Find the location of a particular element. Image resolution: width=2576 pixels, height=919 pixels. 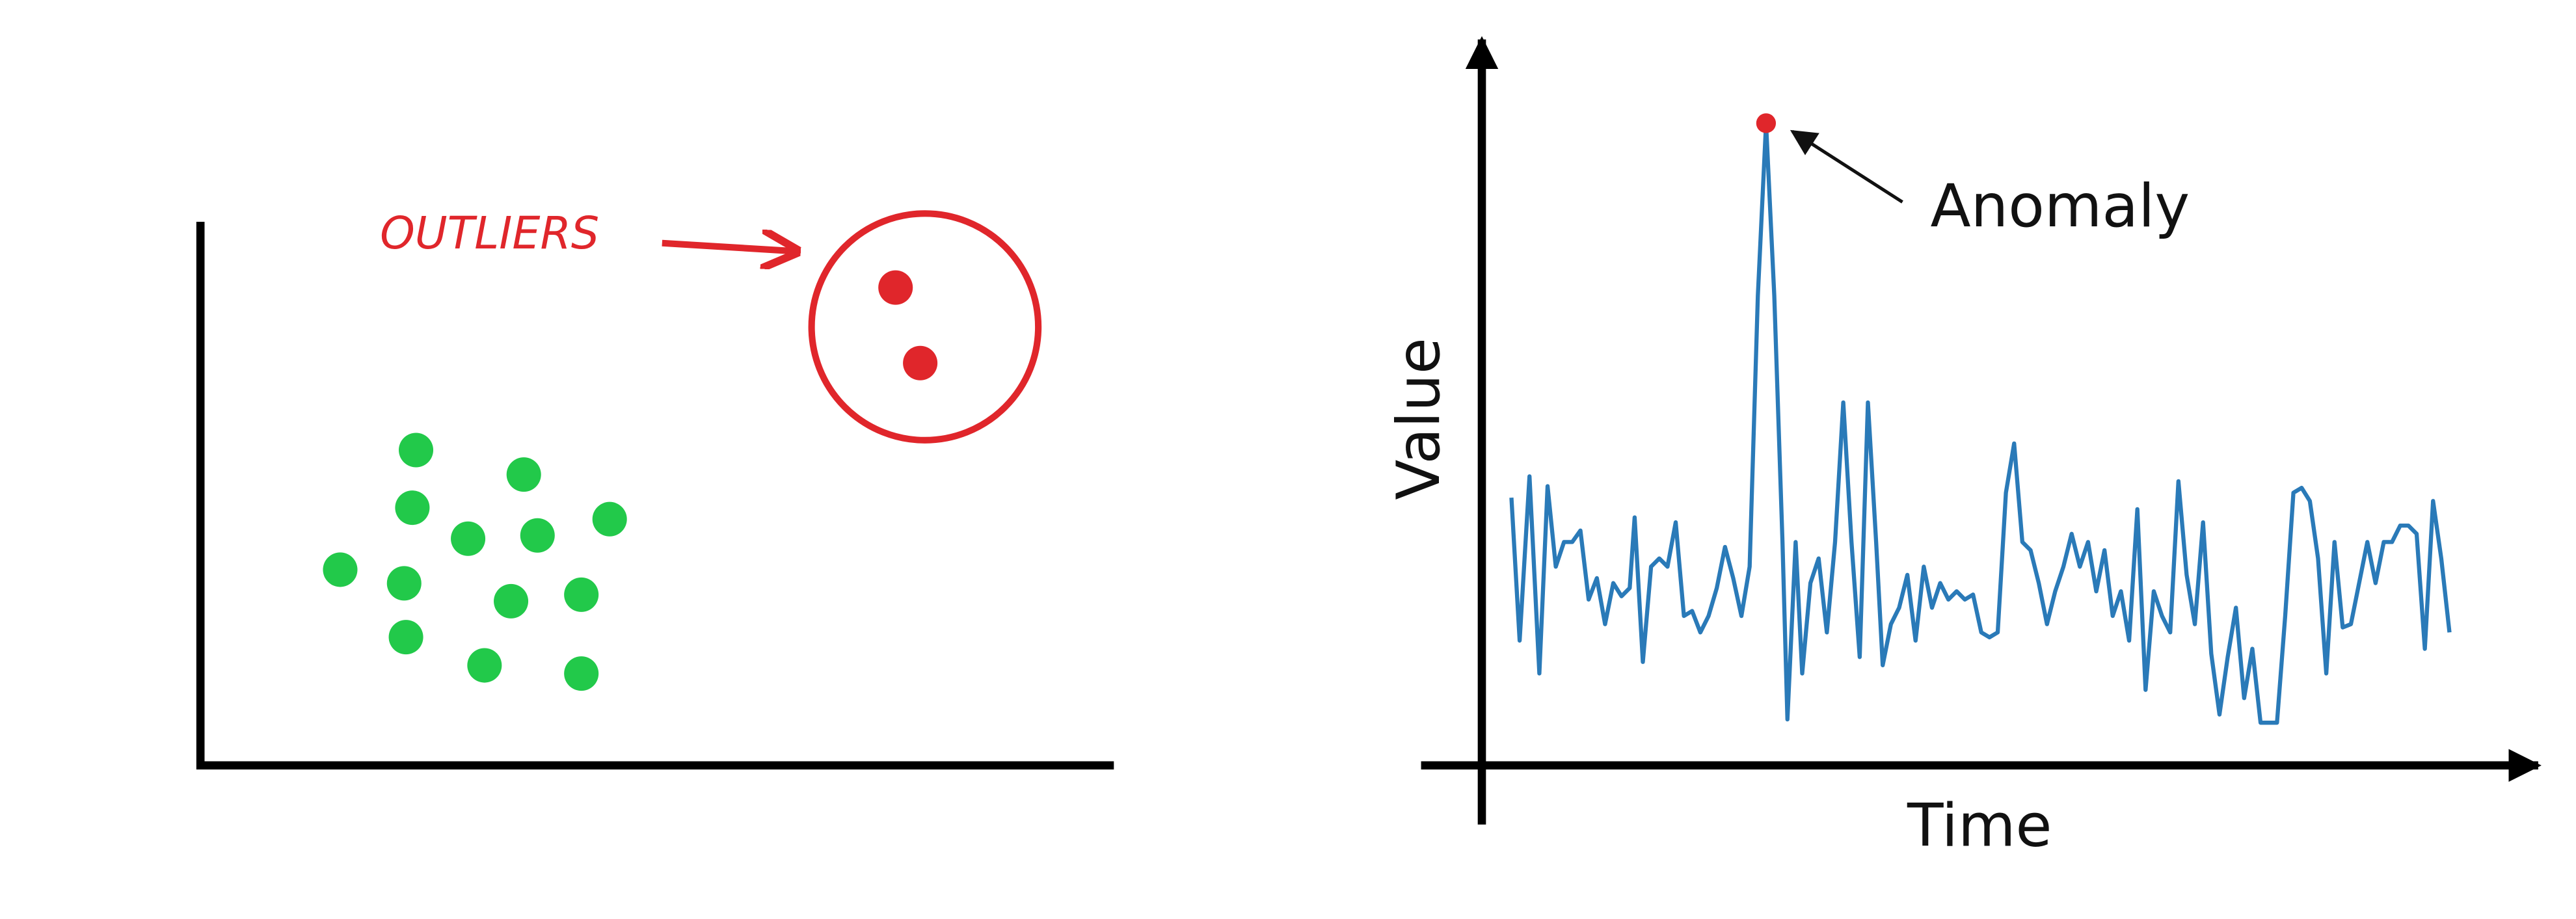

anomaly-point is located at coordinates (1766, 123).